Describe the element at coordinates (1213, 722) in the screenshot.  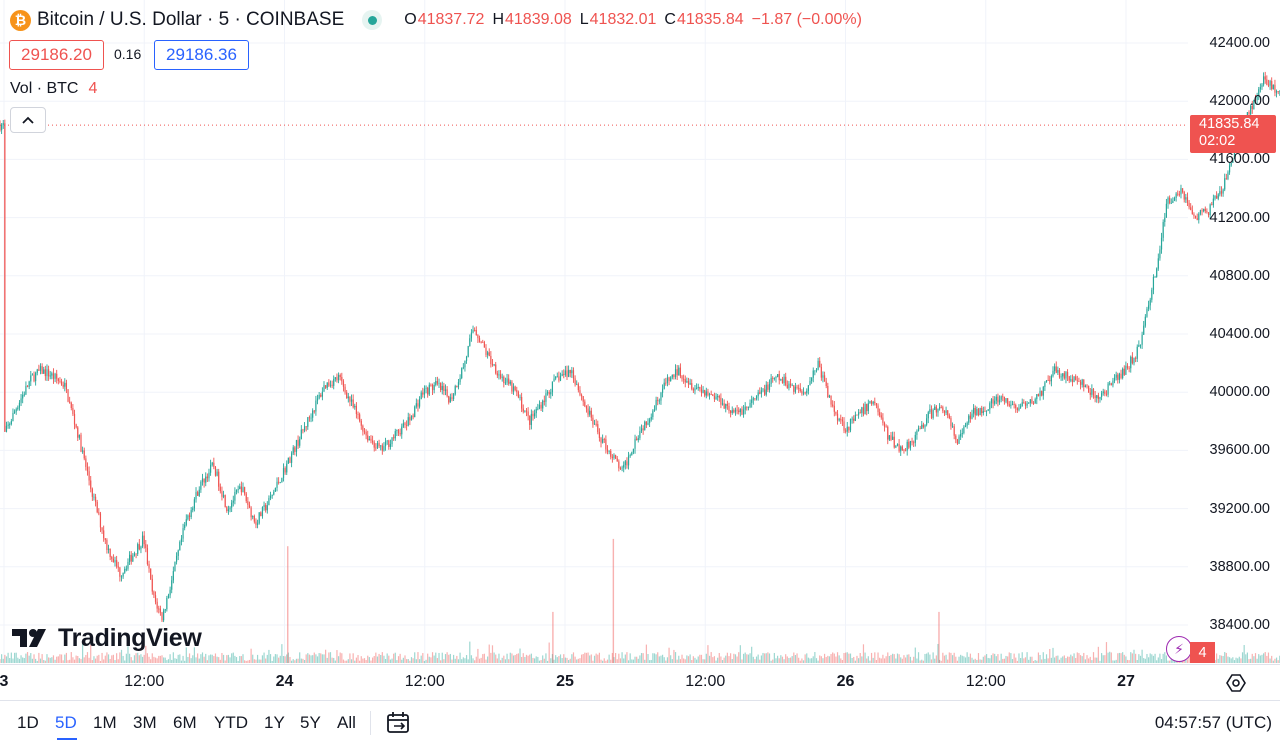
I see `utc-clock: 04:57:57 (UTC)` at that location.